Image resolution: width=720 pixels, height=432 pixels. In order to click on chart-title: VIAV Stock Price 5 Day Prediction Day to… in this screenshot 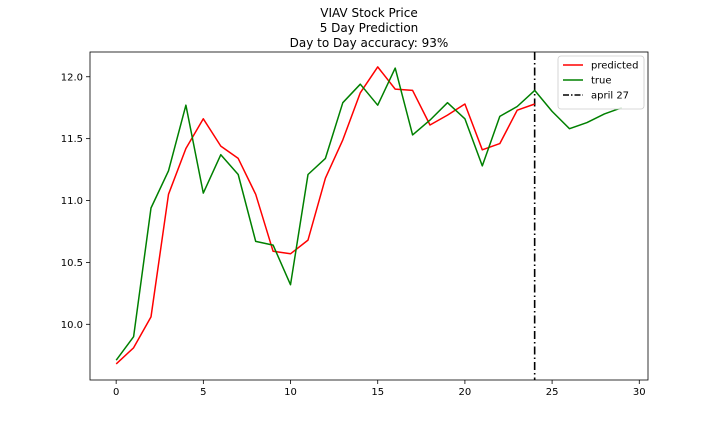, I will do `click(369, 28)`.